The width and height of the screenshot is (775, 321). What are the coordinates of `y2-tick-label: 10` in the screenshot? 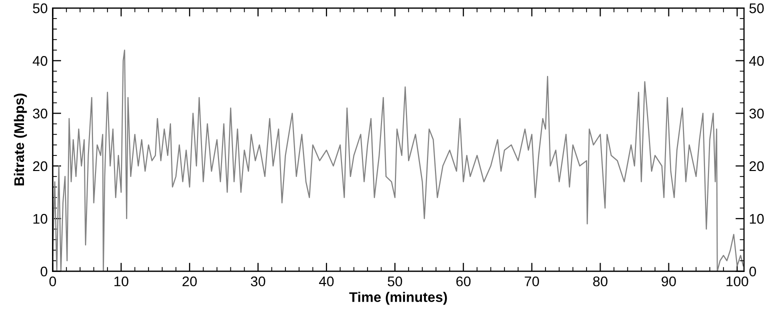 It's located at (757, 219).